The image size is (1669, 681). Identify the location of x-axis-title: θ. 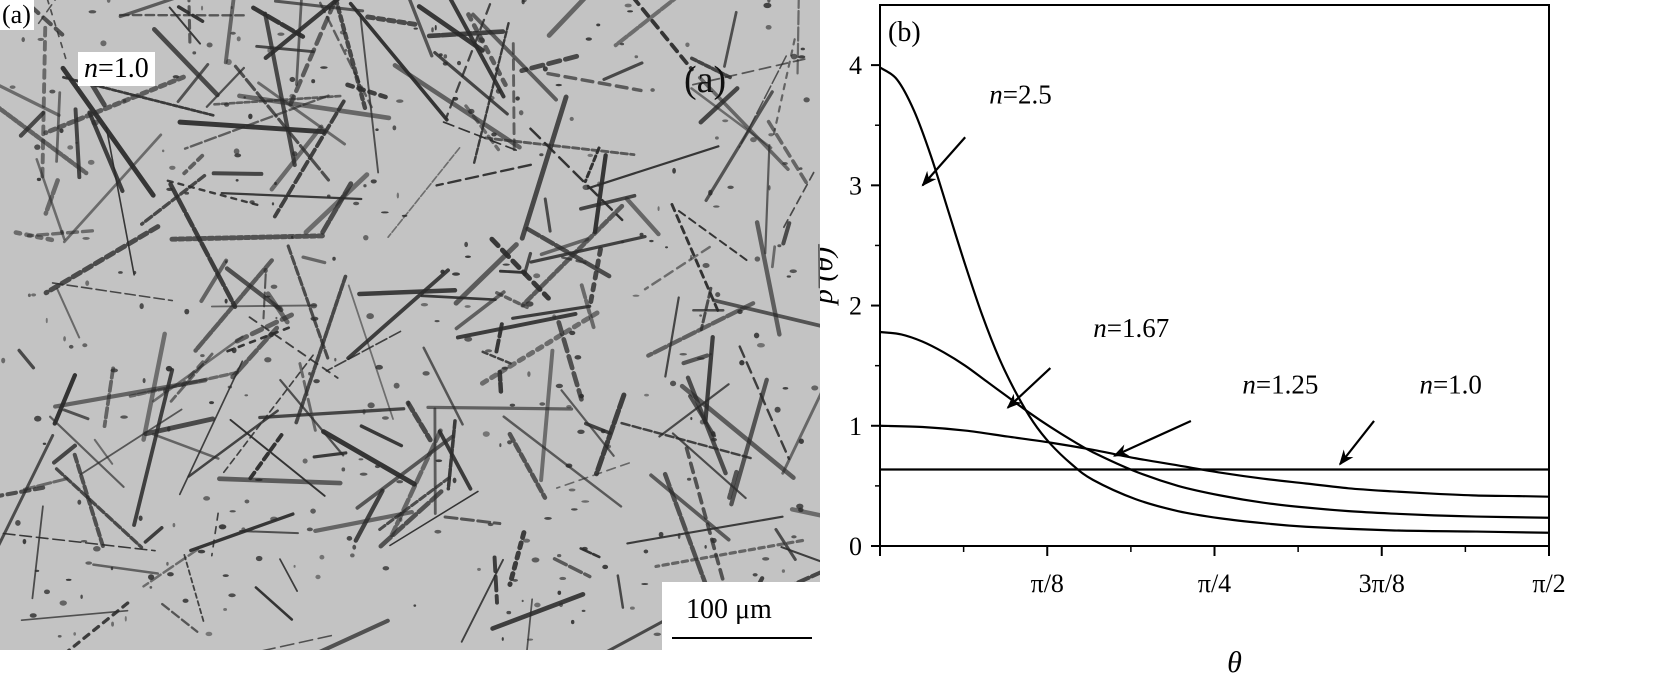
(1234, 662).